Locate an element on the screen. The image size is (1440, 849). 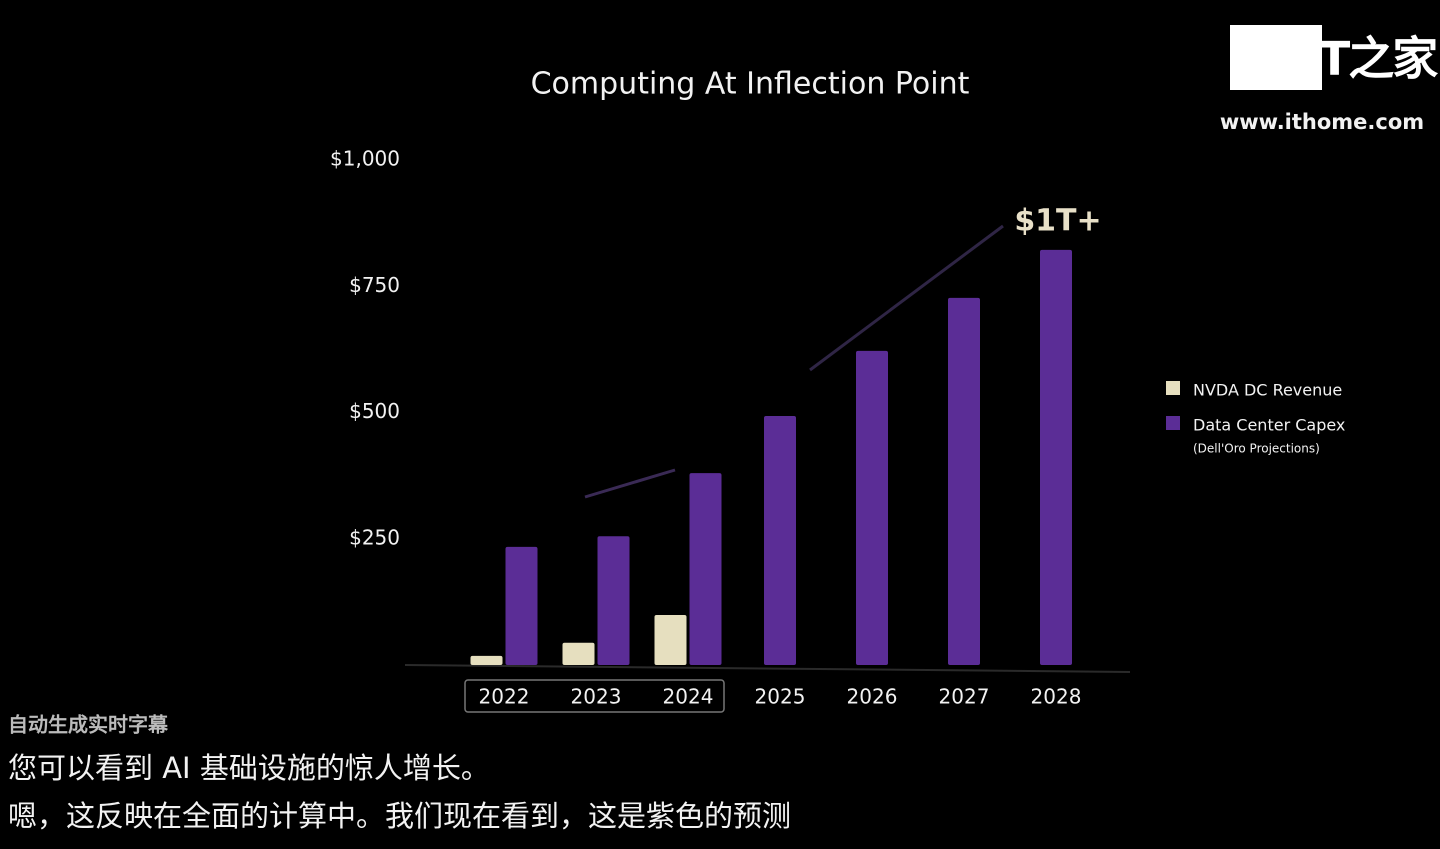
caption: 嗯，这反映在全面的计算中。我们现在看到，这是紫色的预测 is located at coordinates (399, 816).